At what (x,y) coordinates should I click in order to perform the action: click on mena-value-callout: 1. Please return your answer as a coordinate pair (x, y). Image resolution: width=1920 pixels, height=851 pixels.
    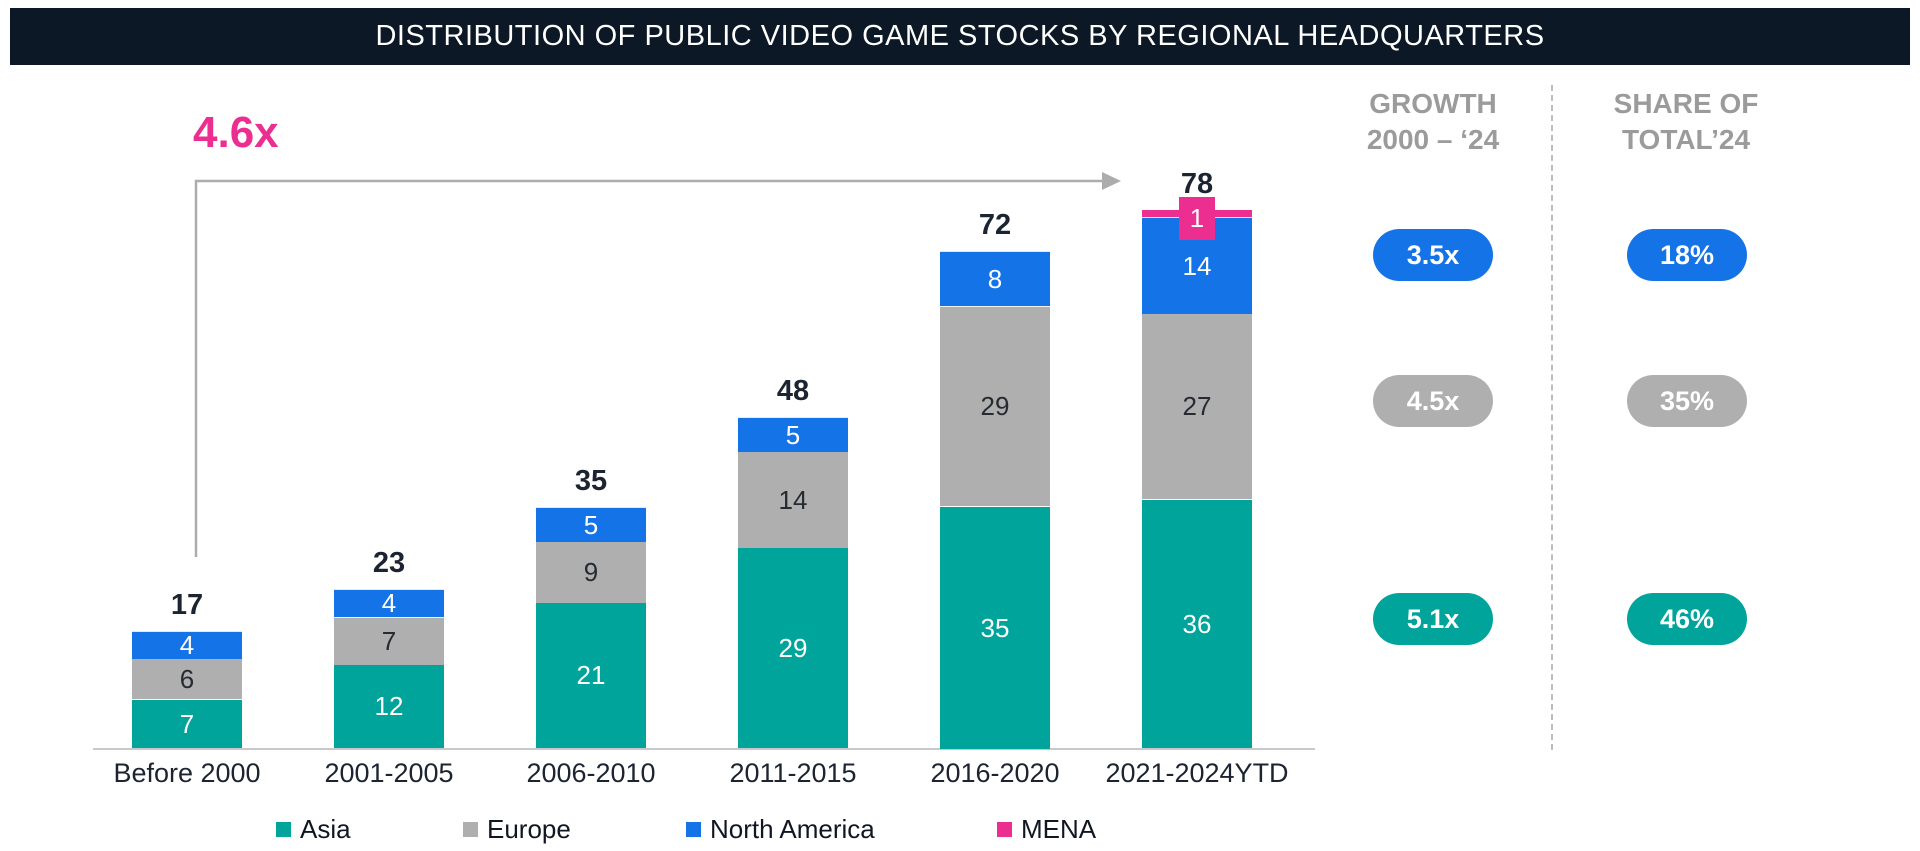
    Looking at the image, I should click on (1197, 218).